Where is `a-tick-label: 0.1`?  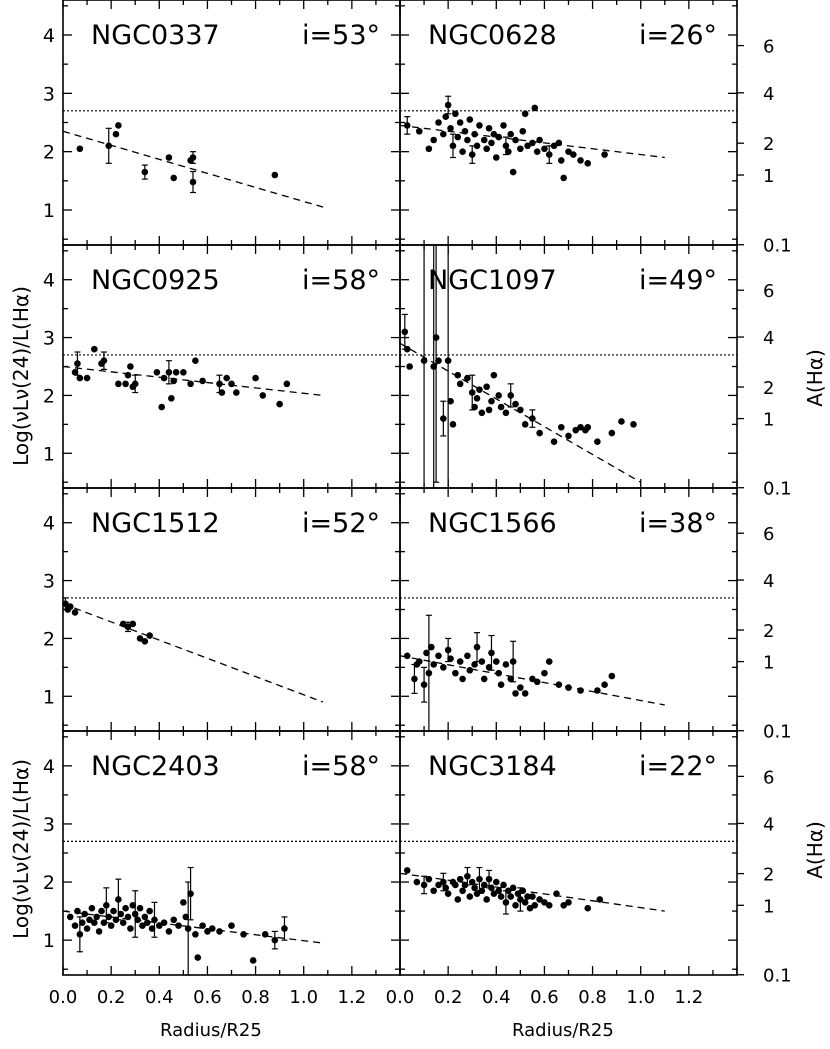 a-tick-label: 0.1 is located at coordinates (777, 976).